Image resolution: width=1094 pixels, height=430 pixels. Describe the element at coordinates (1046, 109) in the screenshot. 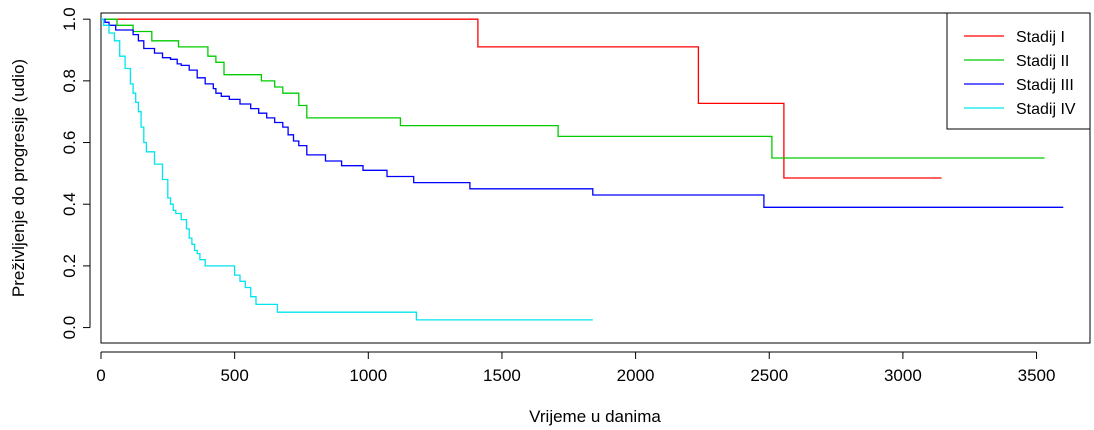

I see `legend-label-stadij-iv: Stadij IV` at that location.